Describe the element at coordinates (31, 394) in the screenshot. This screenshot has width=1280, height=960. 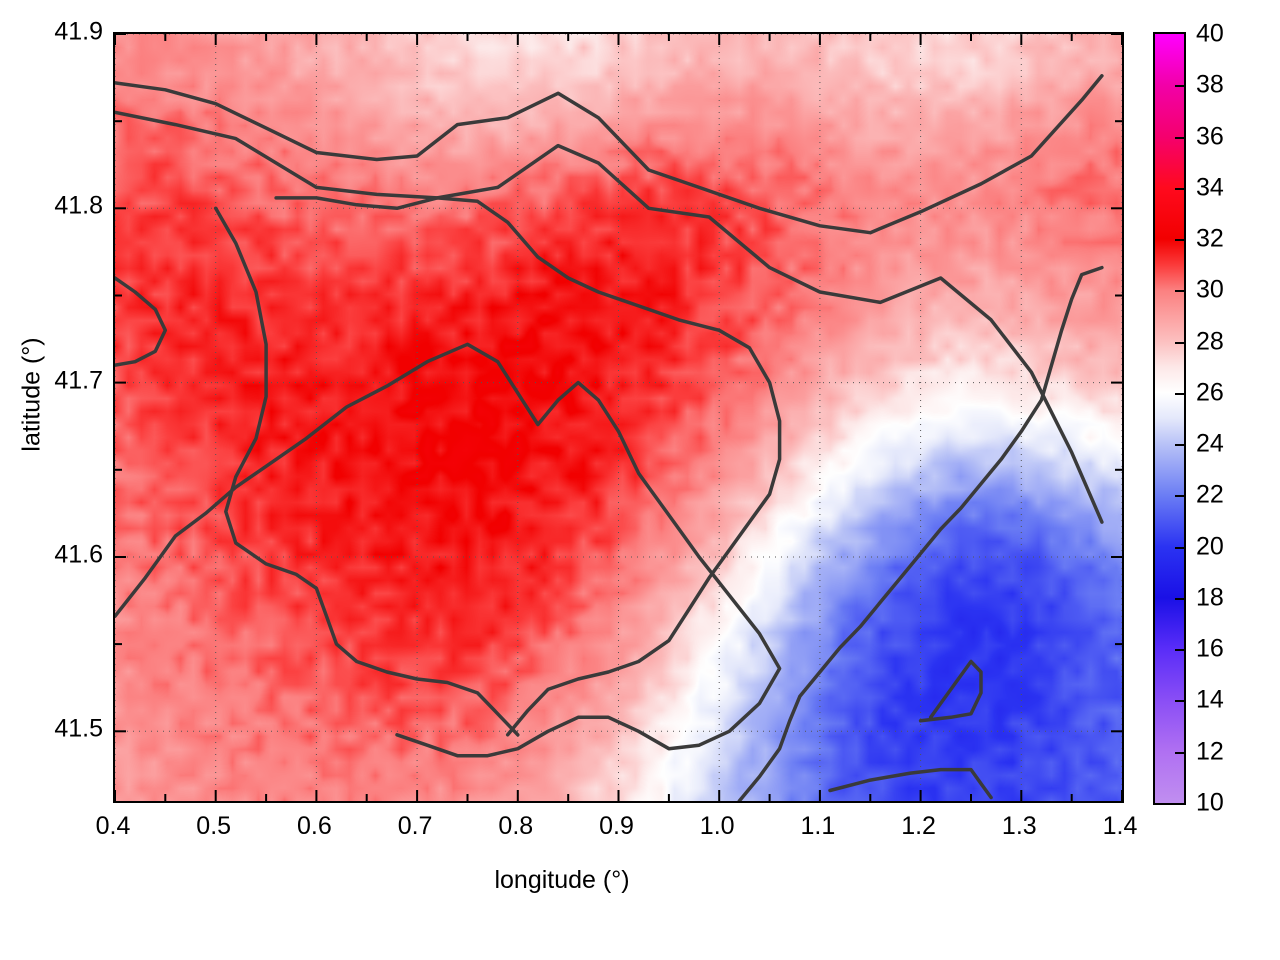
I see `y-axis-label: latitude (°)` at that location.